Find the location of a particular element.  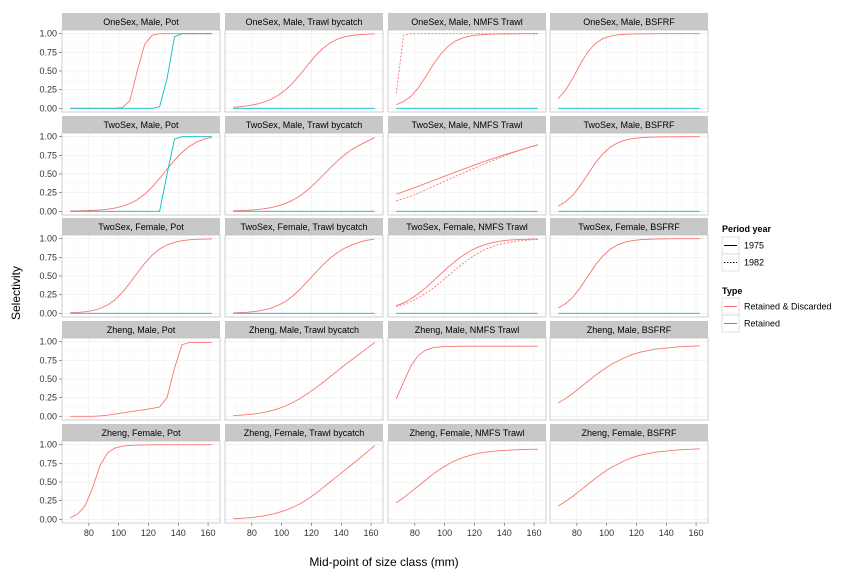

facet-panel-onesex-male-bsfrf: OneSex, Male, BSFRF is located at coordinates (629, 63).